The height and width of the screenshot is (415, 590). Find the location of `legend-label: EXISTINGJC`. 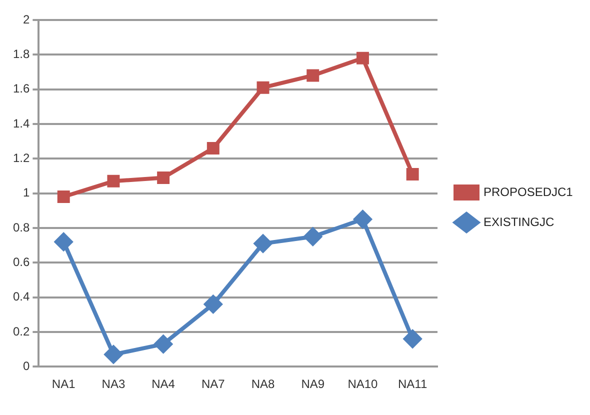

legend-label: EXISTINGJC is located at coordinates (519, 221).